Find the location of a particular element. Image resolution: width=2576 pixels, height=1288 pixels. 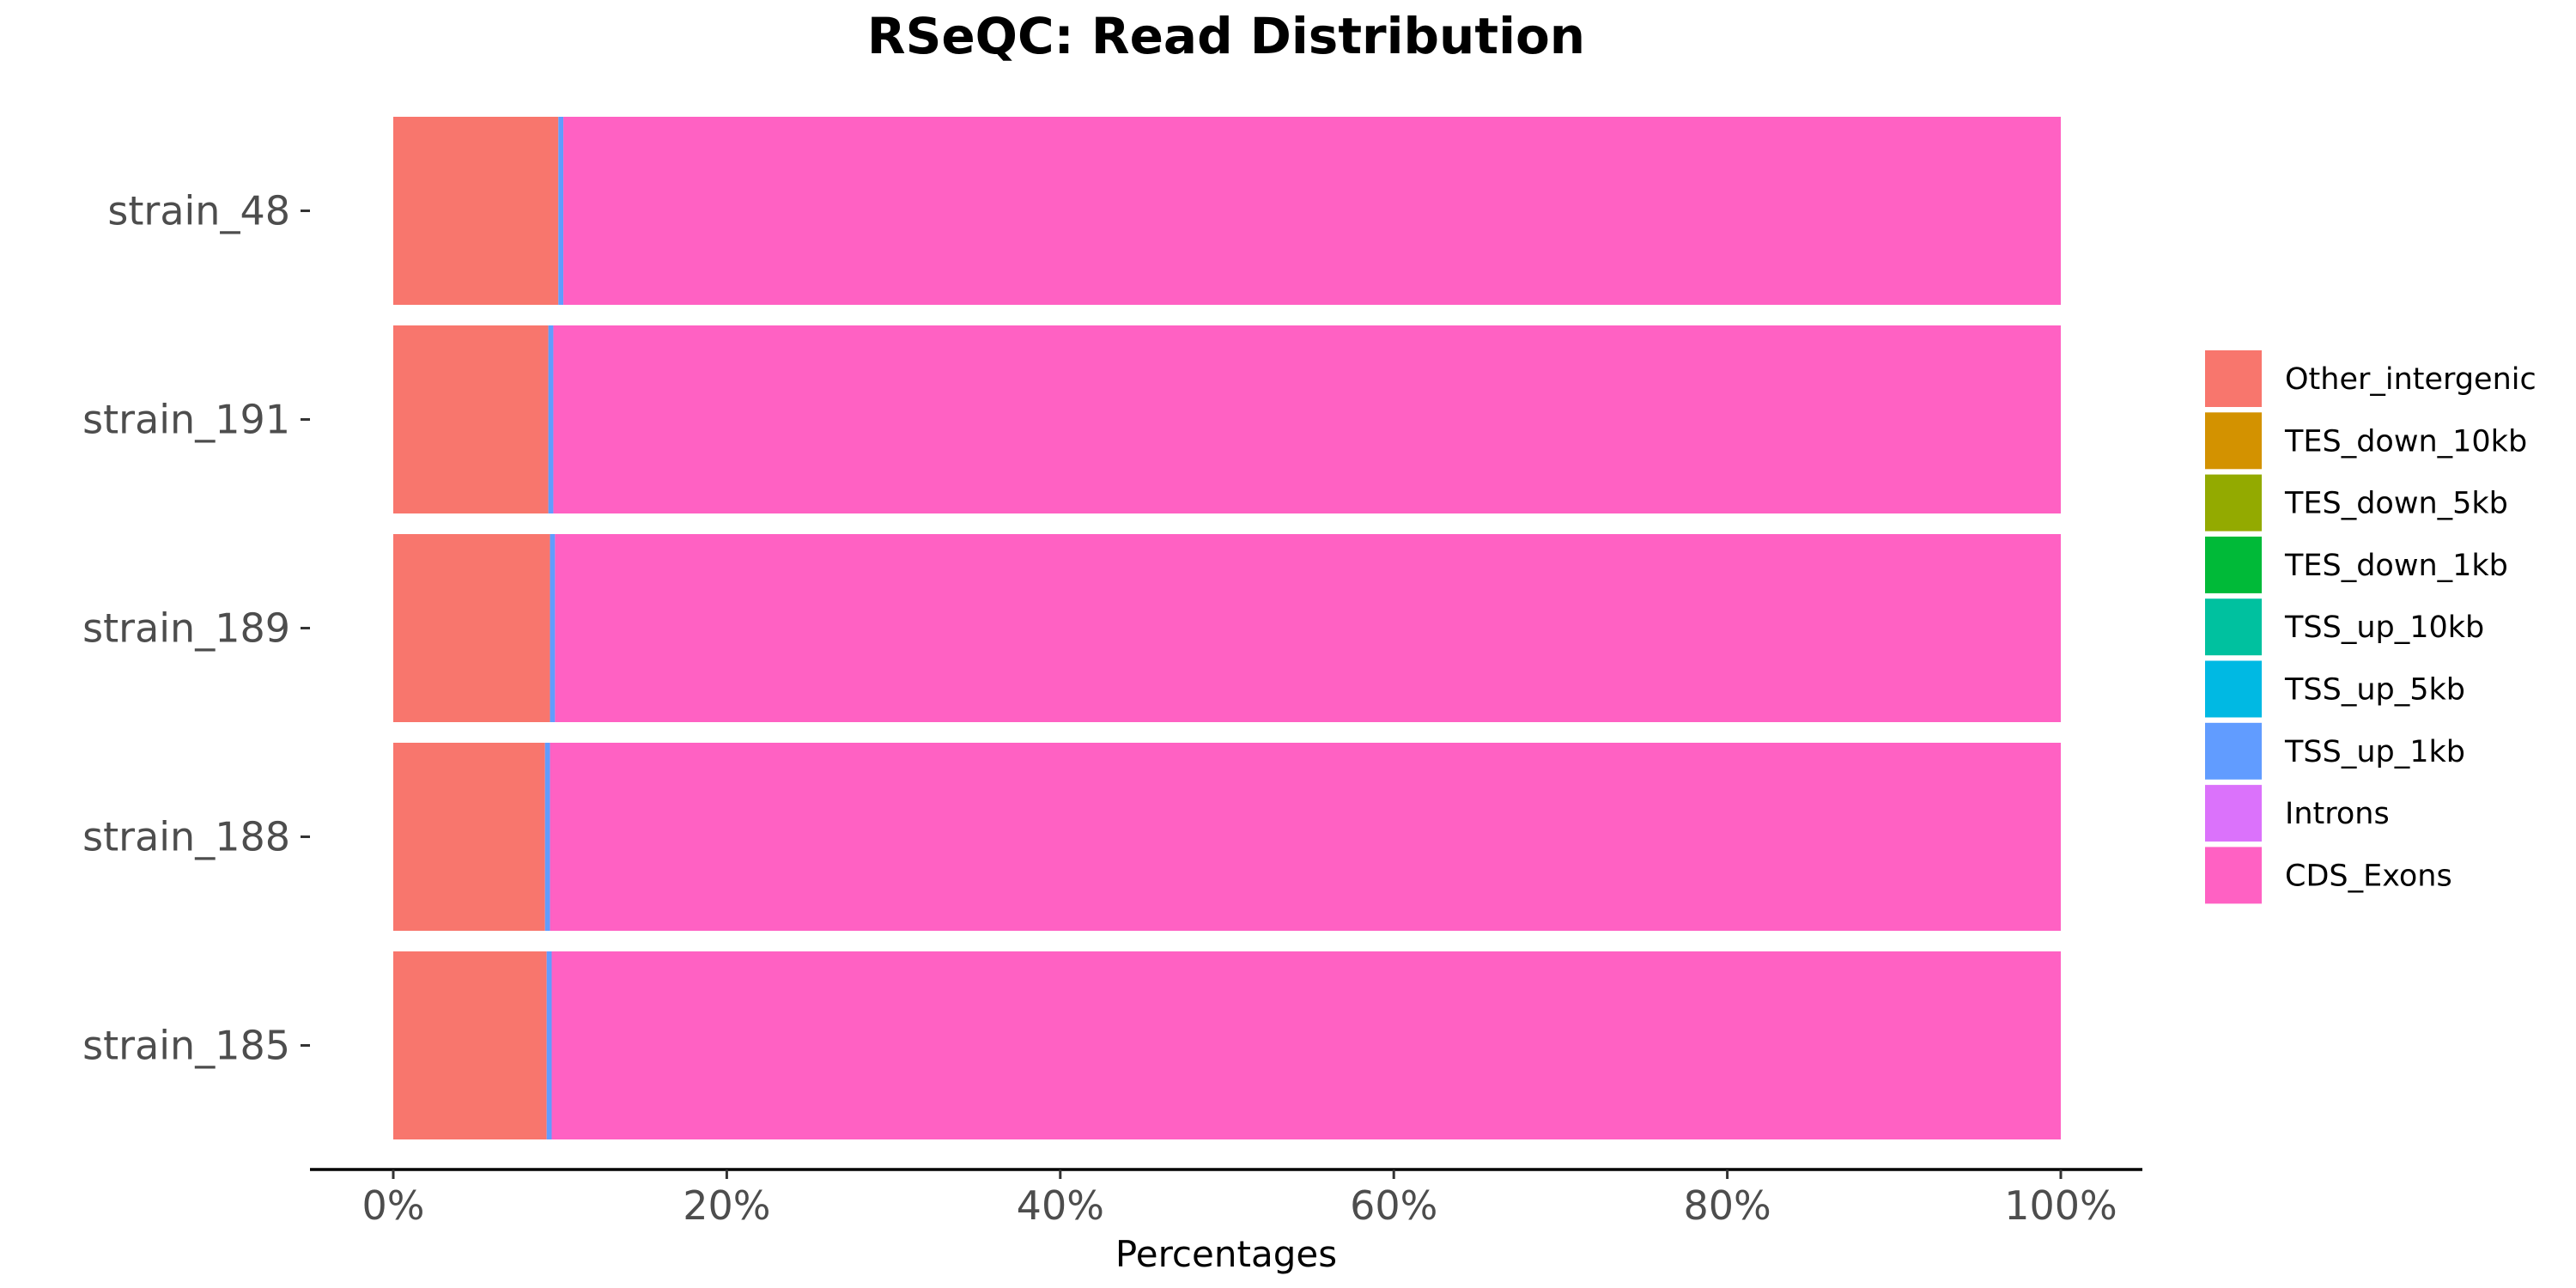

legend-label-tss-up-5kb: TSS_up_5kb is located at coordinates (2375, 691).